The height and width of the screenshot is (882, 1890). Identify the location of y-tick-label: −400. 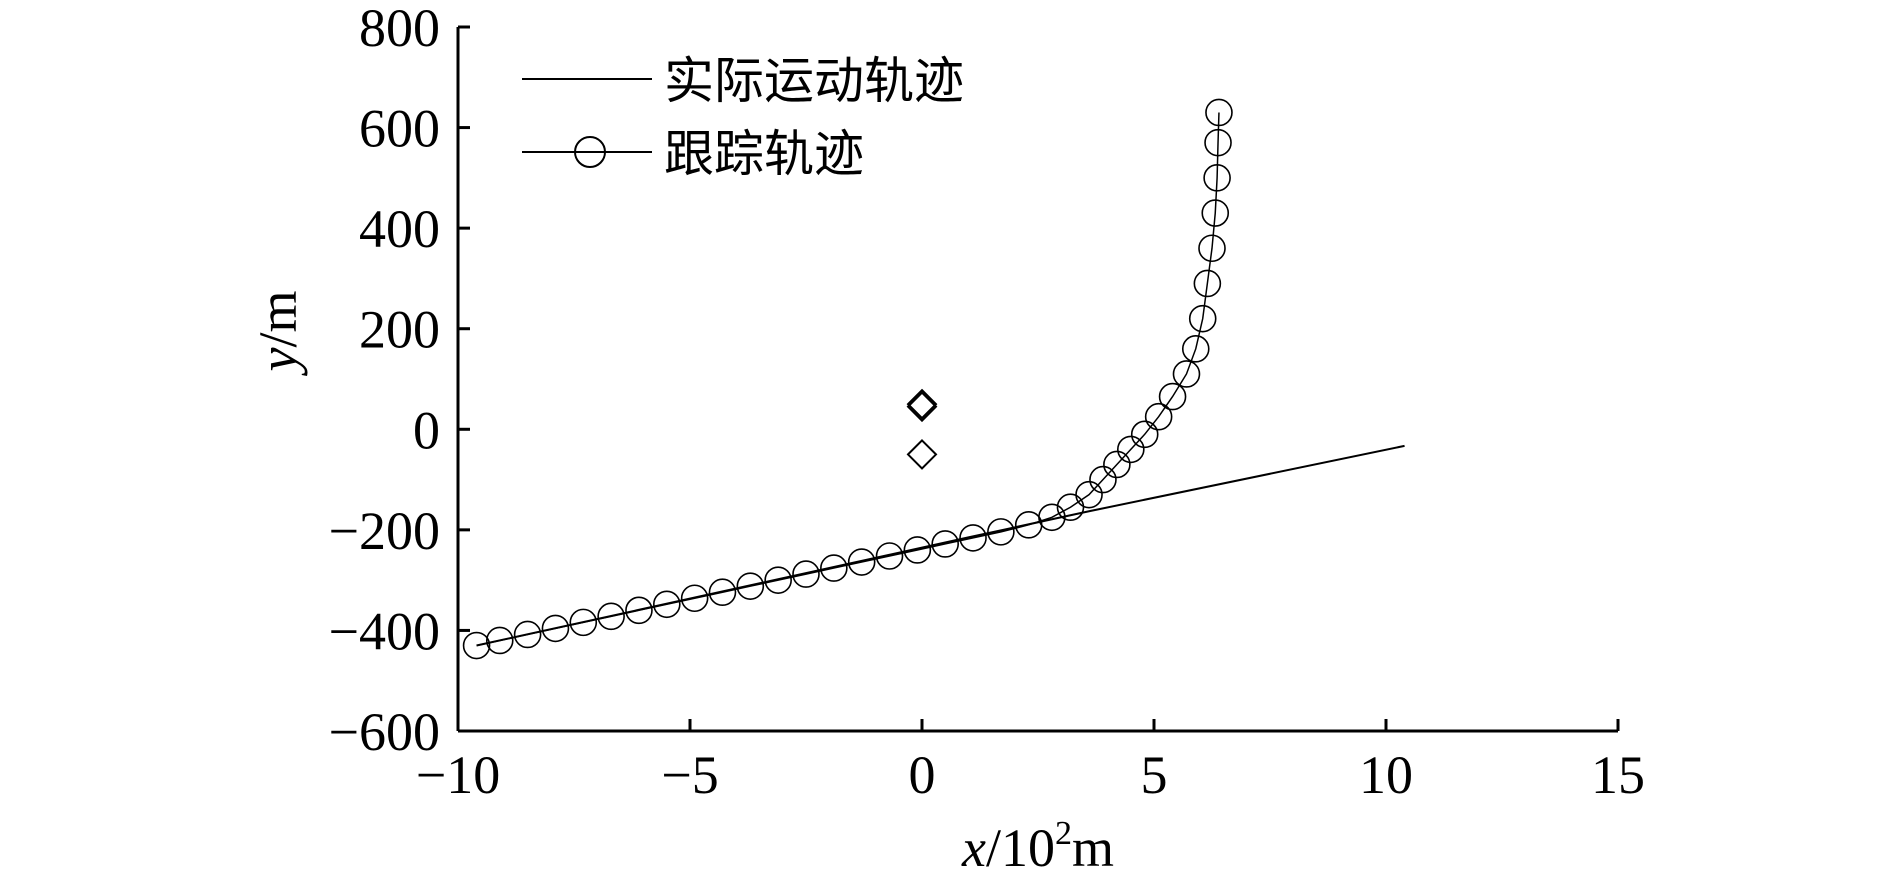
(384, 631).